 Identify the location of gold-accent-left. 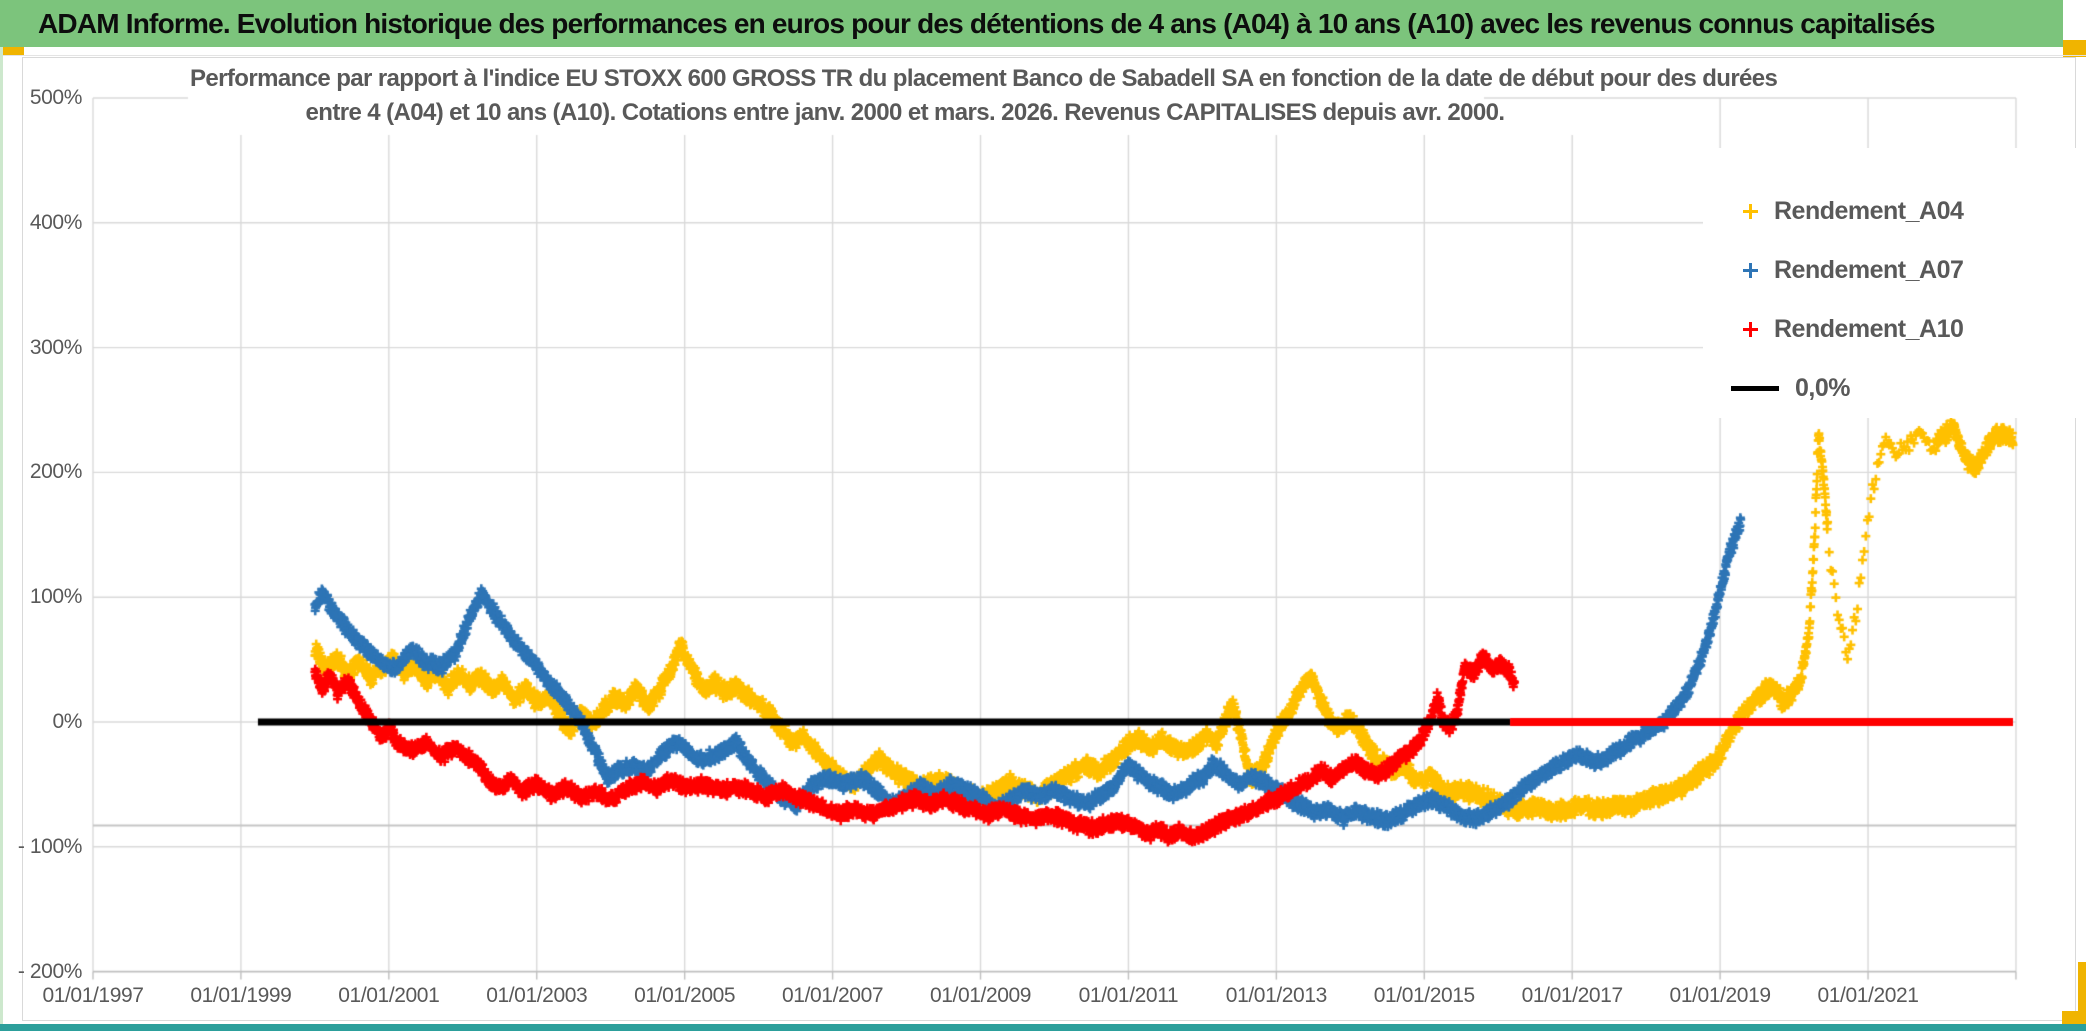
(12, 51).